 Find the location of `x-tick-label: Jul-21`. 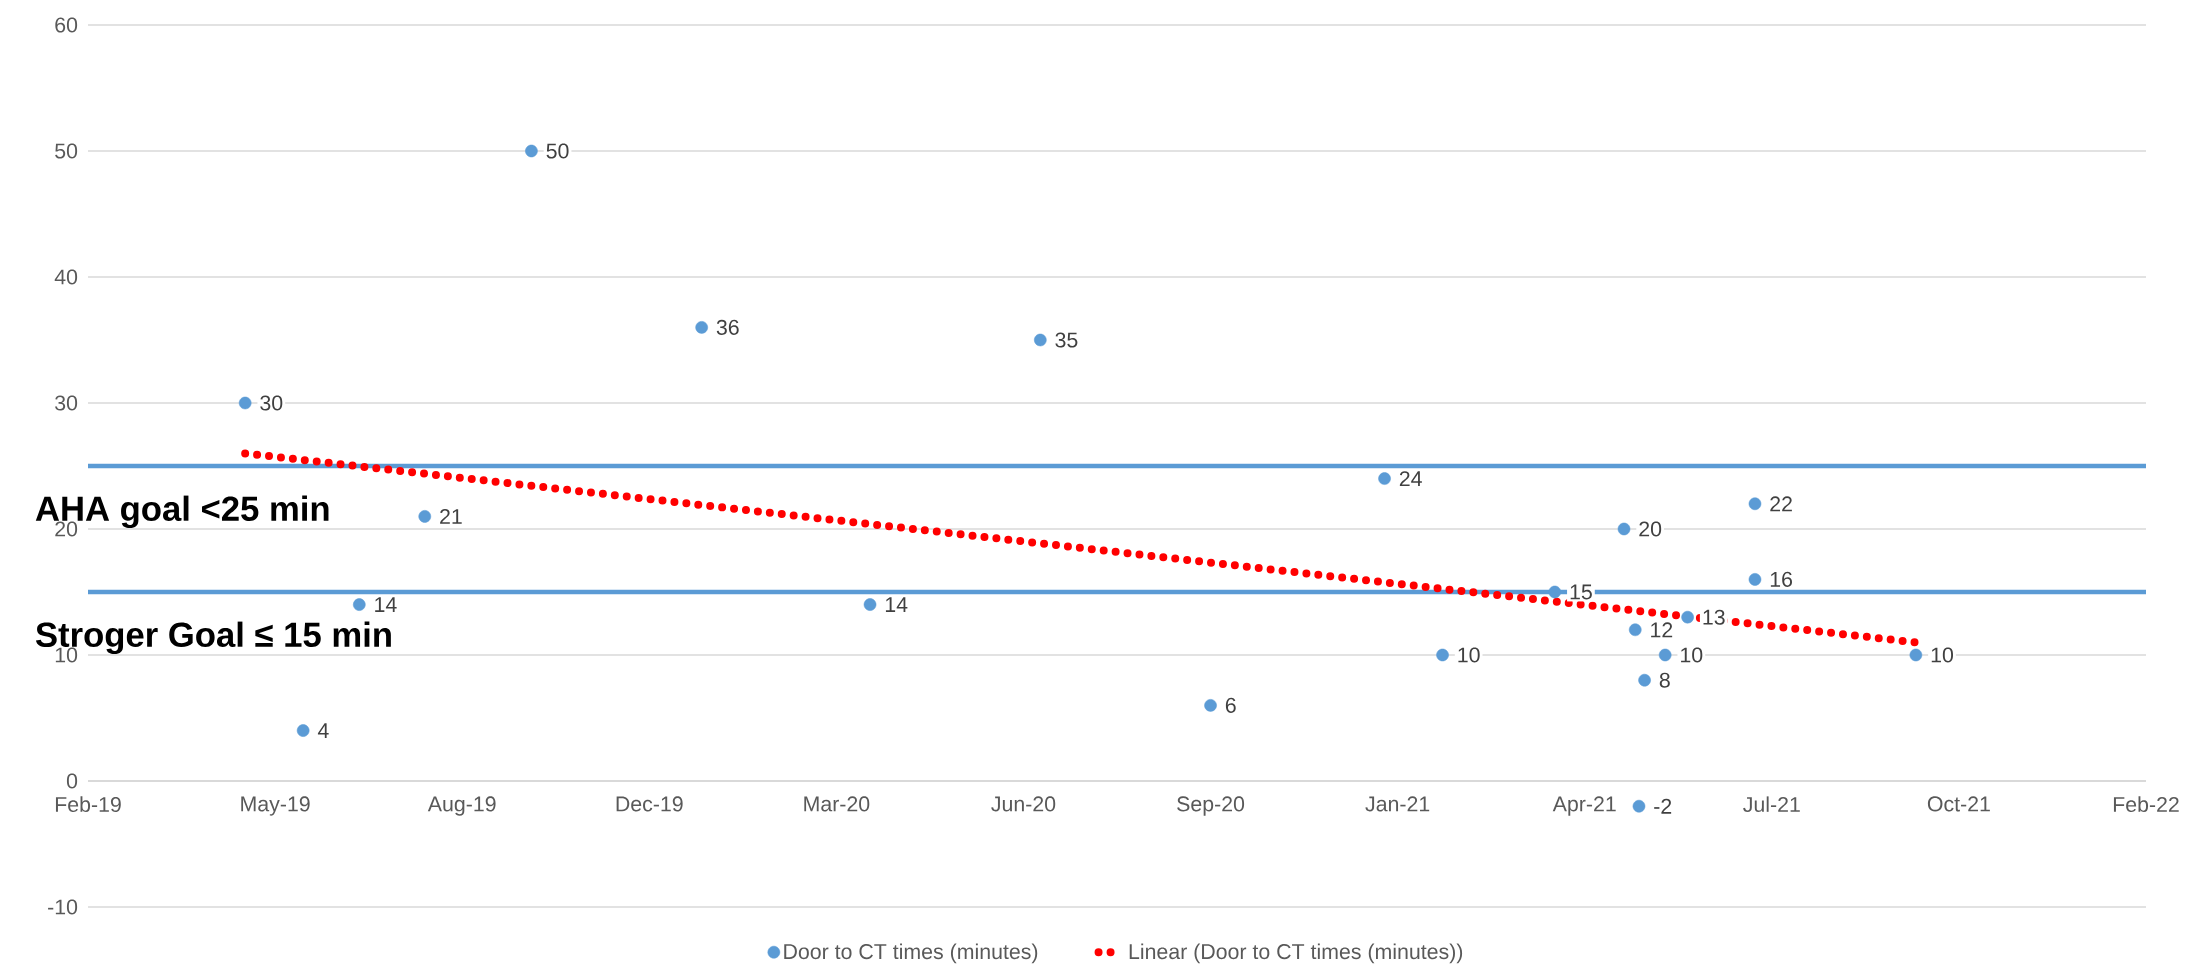

x-tick-label: Jul-21 is located at coordinates (1771, 804).